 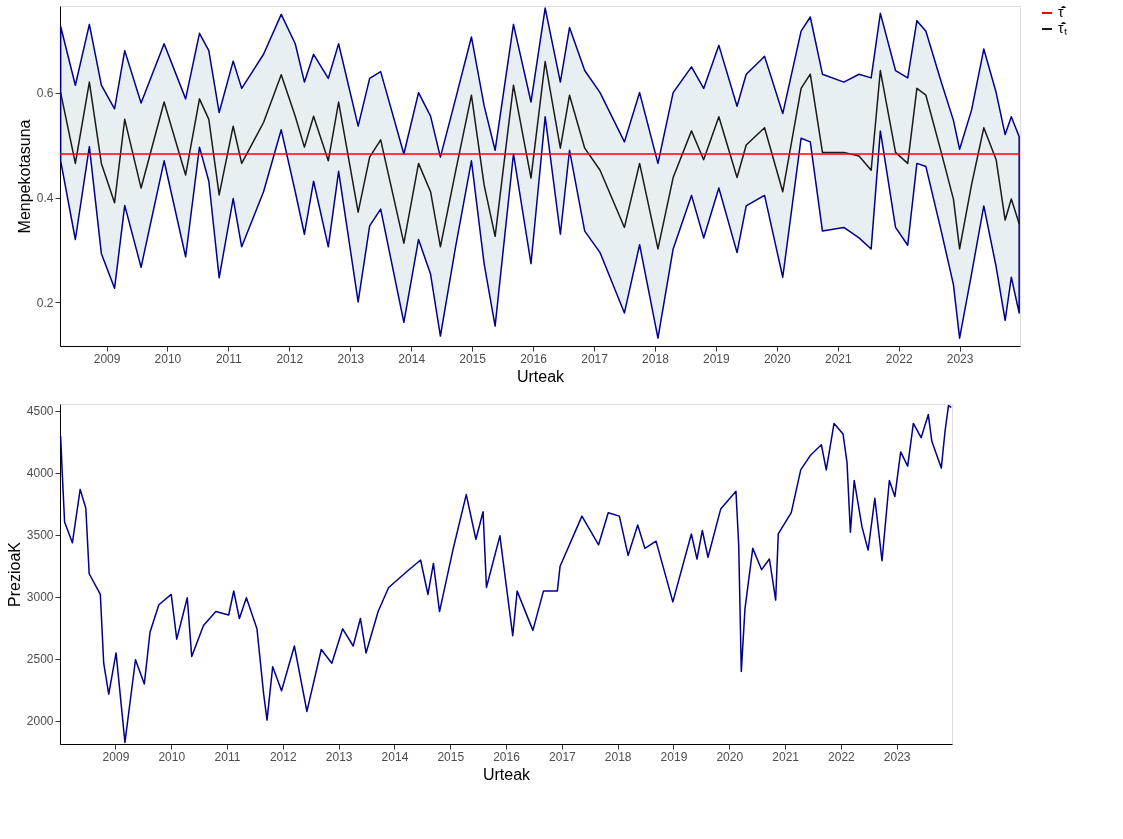 I want to click on y-tick-label: 2500, so click(x=40, y=659).